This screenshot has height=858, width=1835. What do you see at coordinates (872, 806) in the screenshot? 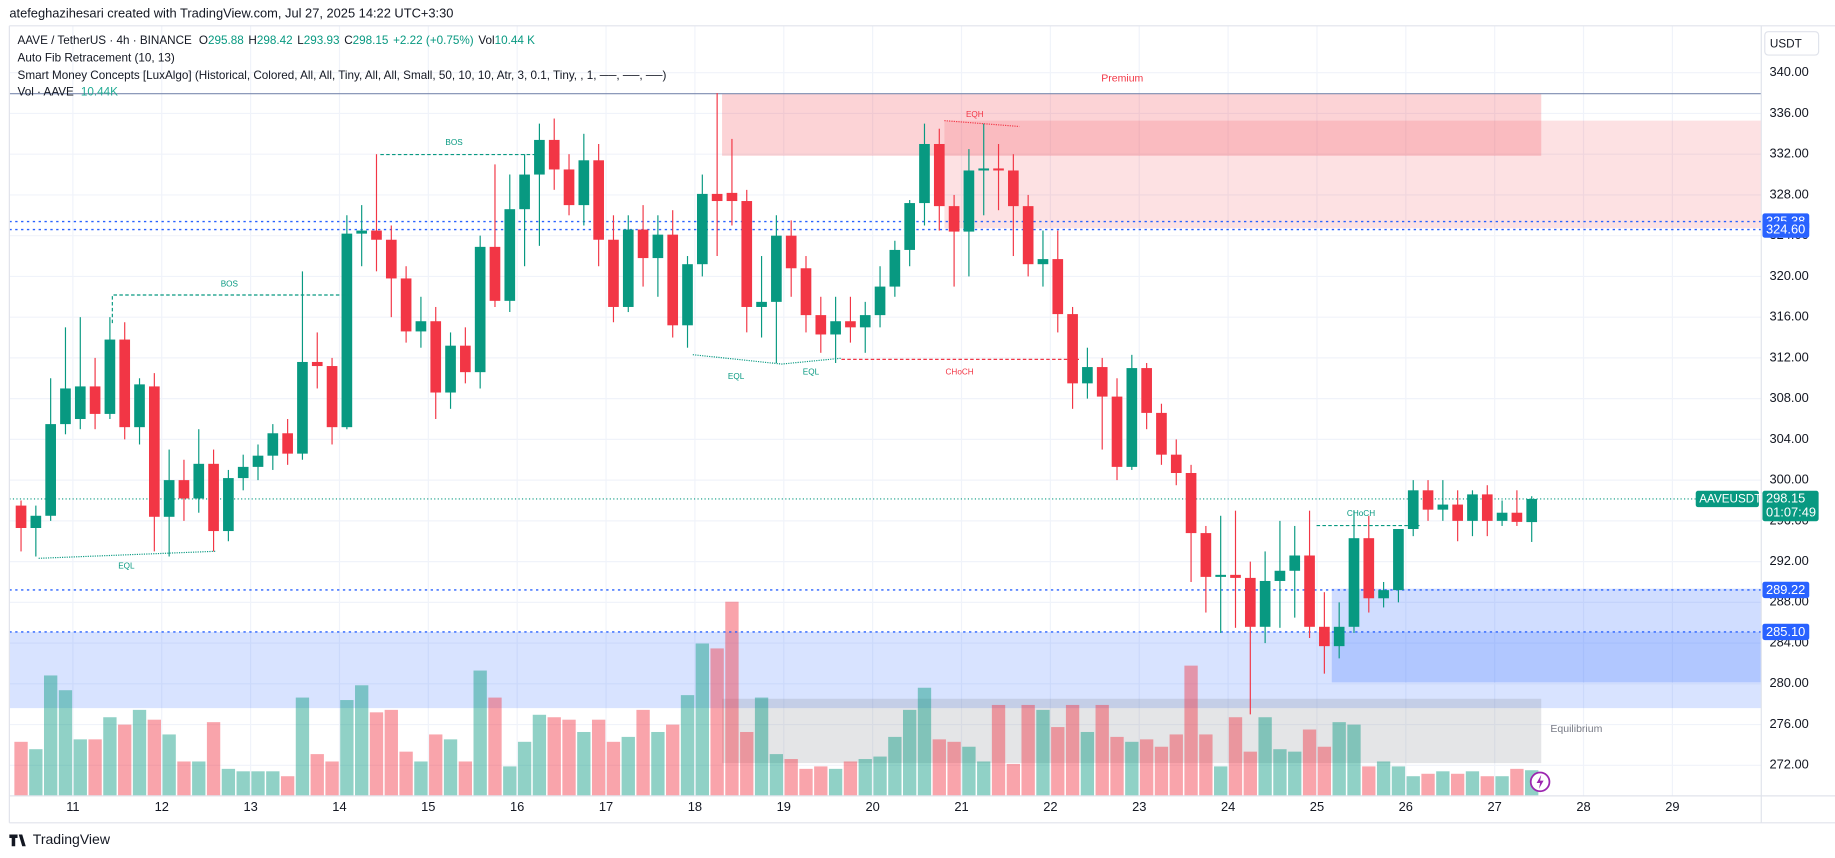
I see `x-tick-label: 20` at bounding box center [872, 806].